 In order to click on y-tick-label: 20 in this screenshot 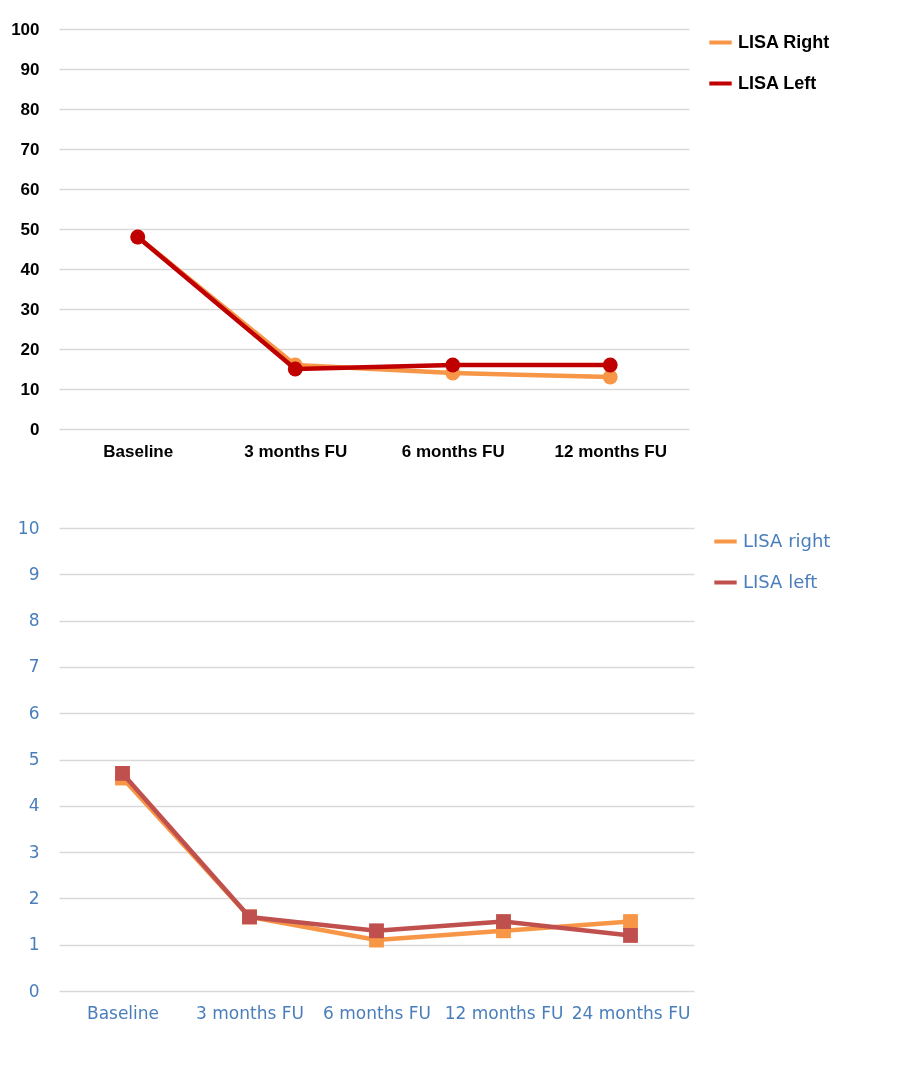, I will do `click(30, 349)`.